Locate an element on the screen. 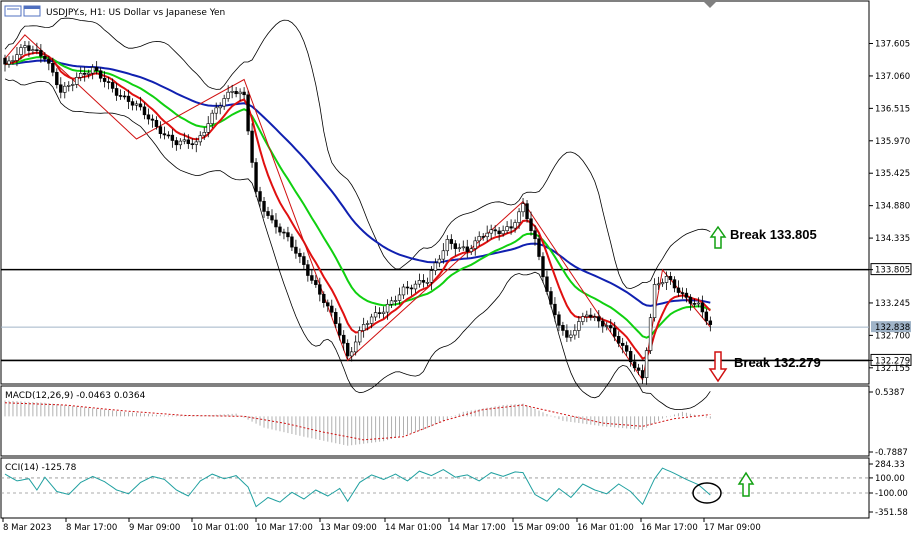 The width and height of the screenshot is (923, 538). cci-pane: 284.33 100.00 -100.00 -351.58 is located at coordinates (454, 489).